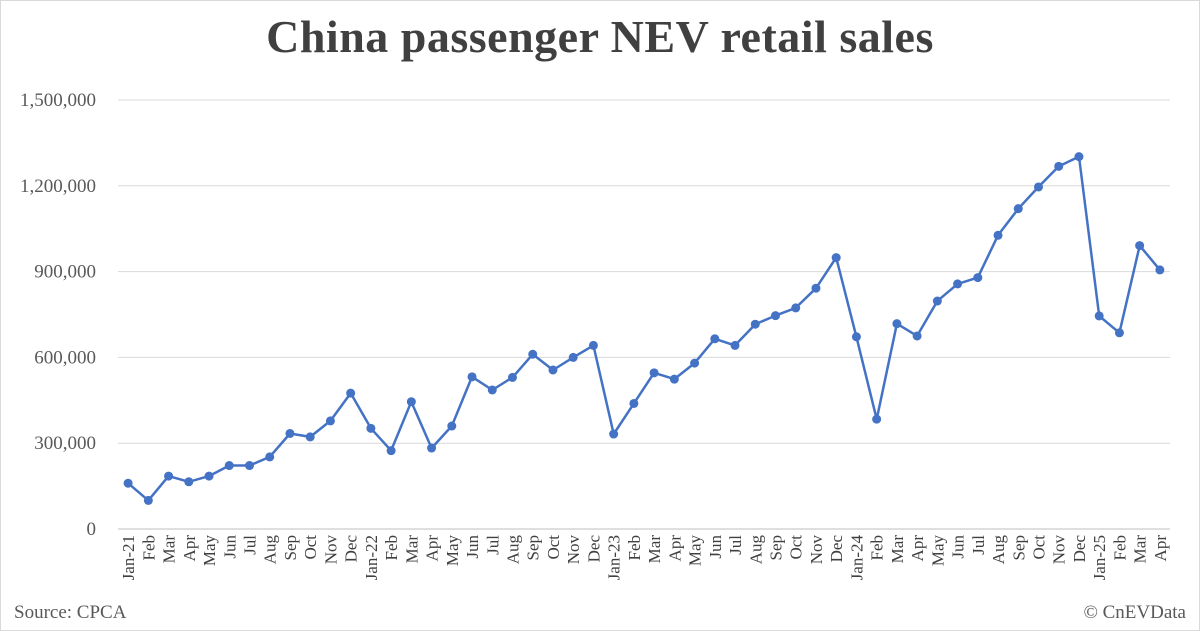 The image size is (1200, 631). Describe the element at coordinates (1099, 557) in the screenshot. I see `x-tick-label: Jan-25` at that location.